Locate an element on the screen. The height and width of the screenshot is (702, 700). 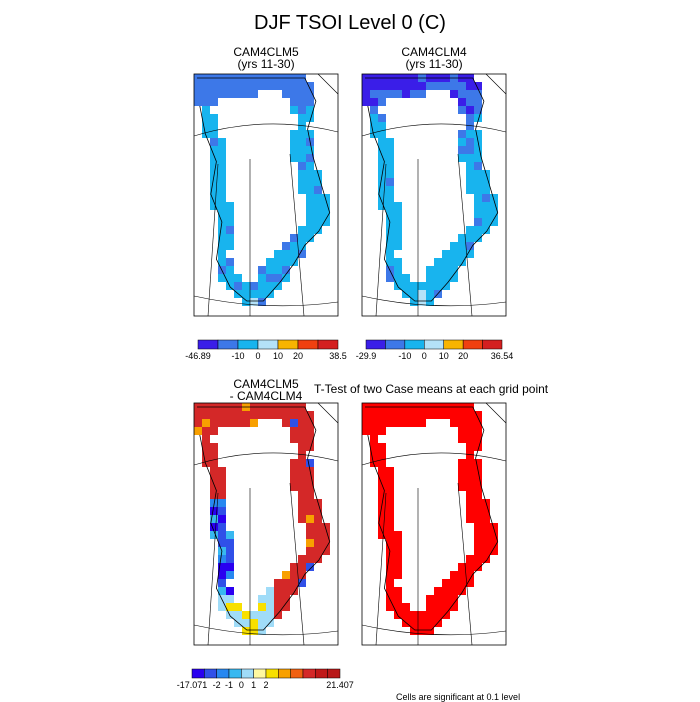
colorbar-tick-label: 10 is located at coordinates (278, 356).